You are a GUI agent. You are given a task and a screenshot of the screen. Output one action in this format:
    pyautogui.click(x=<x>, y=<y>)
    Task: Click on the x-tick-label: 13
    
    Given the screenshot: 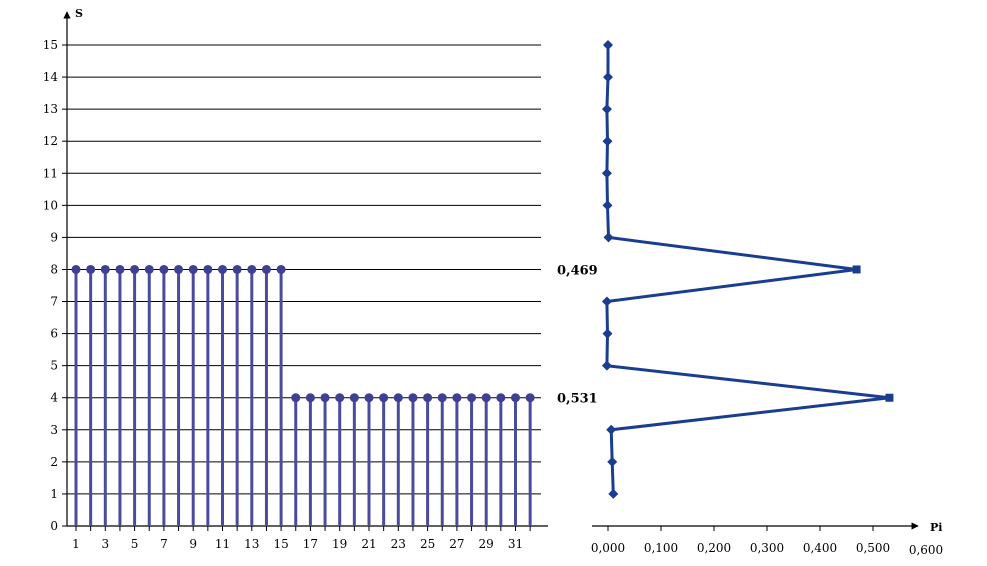 What is the action you would take?
    pyautogui.click(x=251, y=544)
    